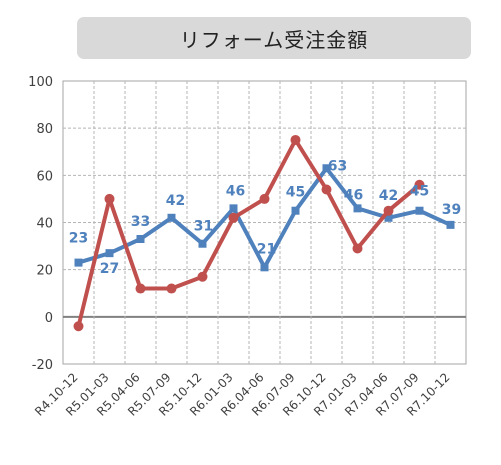  What do you see at coordinates (140, 222) in the screenshot?
I see `data-label: 33` at bounding box center [140, 222].